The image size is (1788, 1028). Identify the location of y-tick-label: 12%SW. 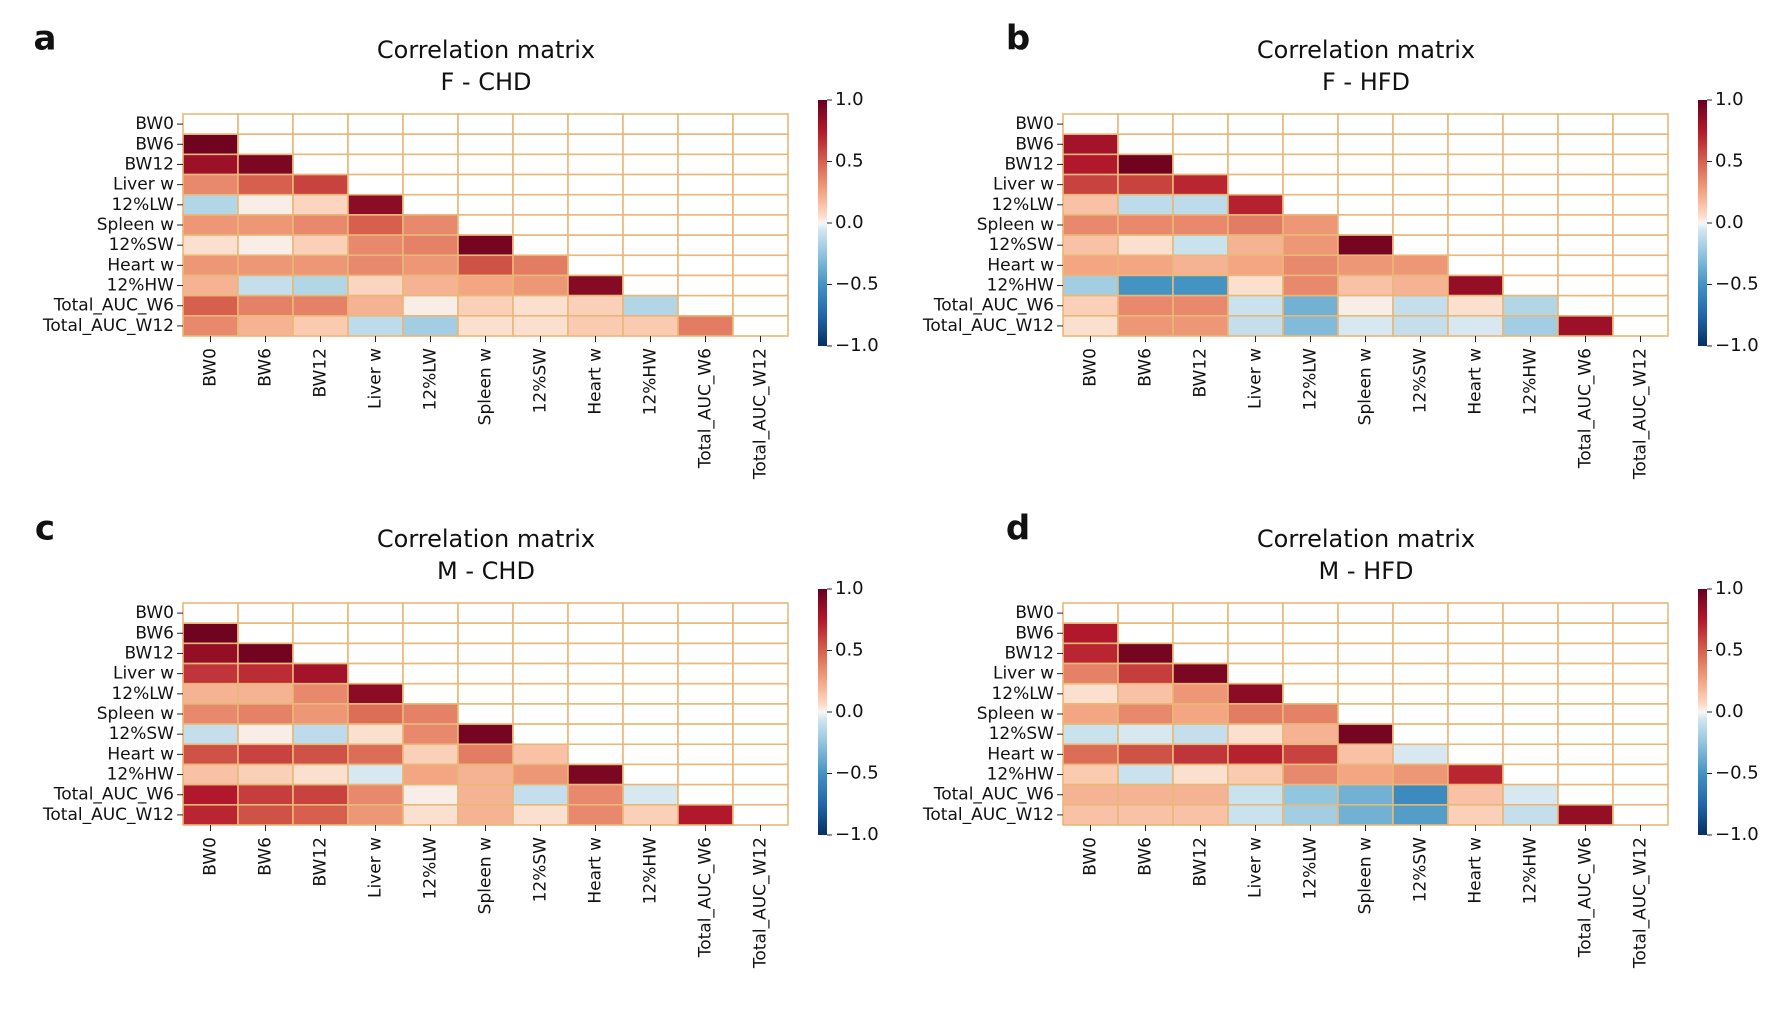
(1022, 734).